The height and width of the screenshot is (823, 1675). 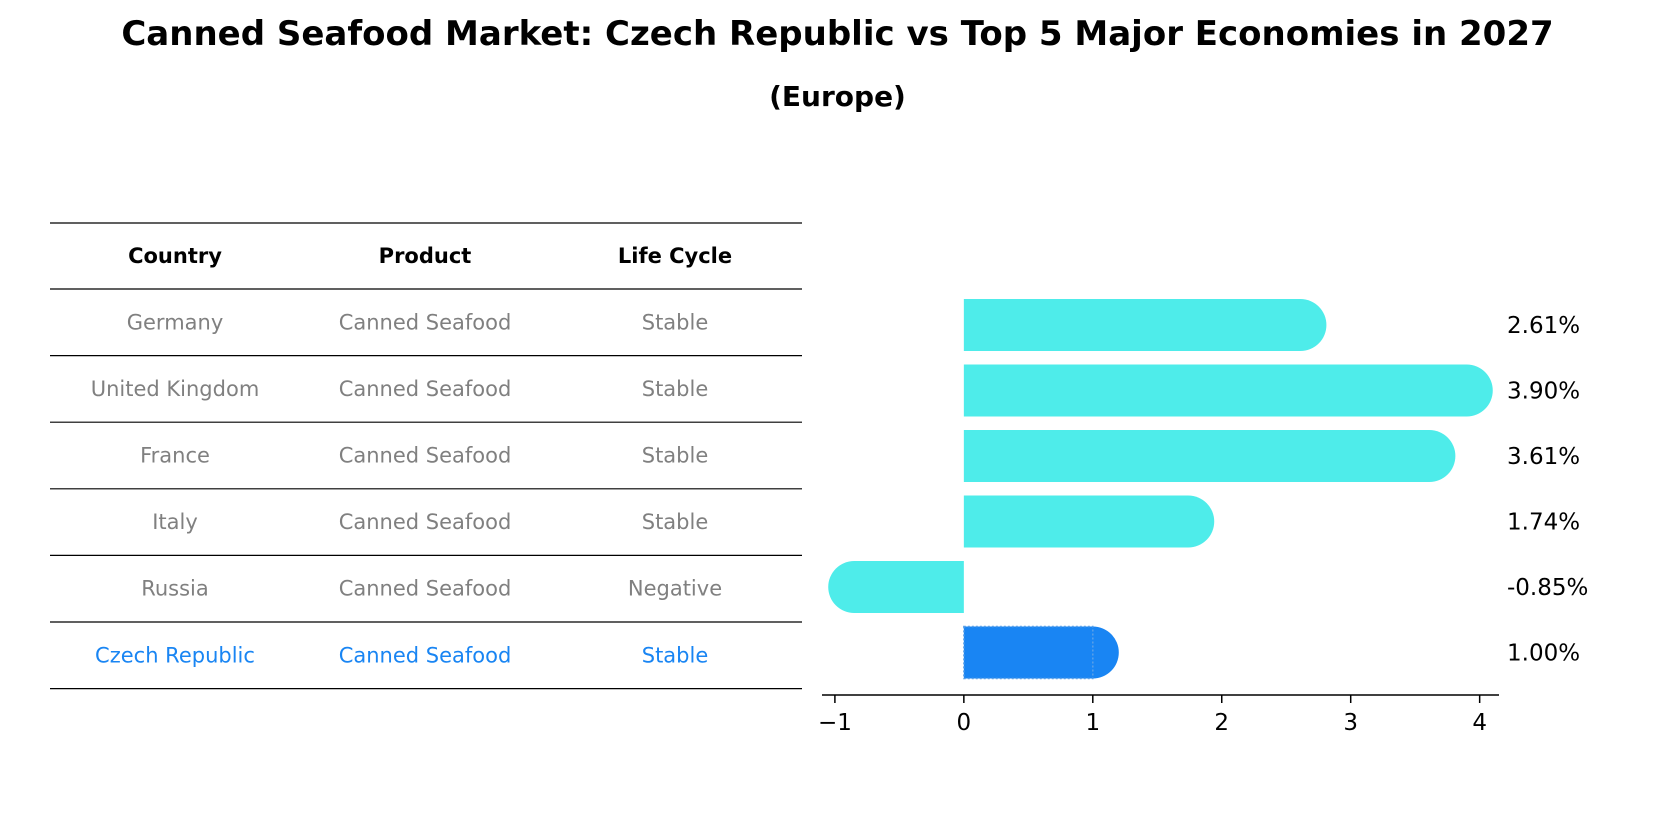 I want to click on bar-united-kingdom, so click(x=1228, y=390).